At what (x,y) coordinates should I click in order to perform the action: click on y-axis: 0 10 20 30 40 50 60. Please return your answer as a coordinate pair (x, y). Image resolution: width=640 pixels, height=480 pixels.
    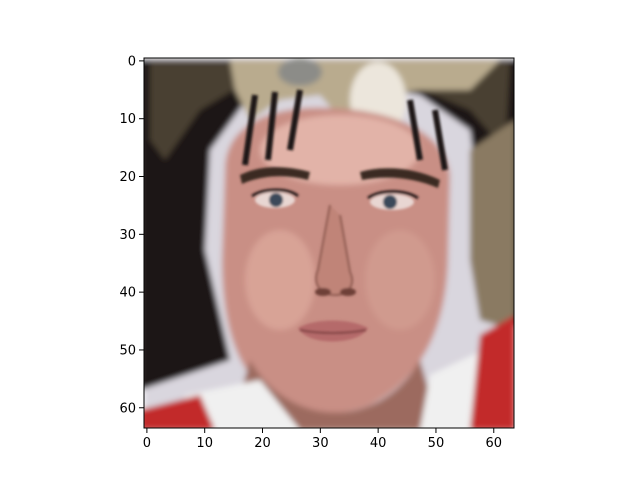
    Looking at the image, I should click on (131, 235).